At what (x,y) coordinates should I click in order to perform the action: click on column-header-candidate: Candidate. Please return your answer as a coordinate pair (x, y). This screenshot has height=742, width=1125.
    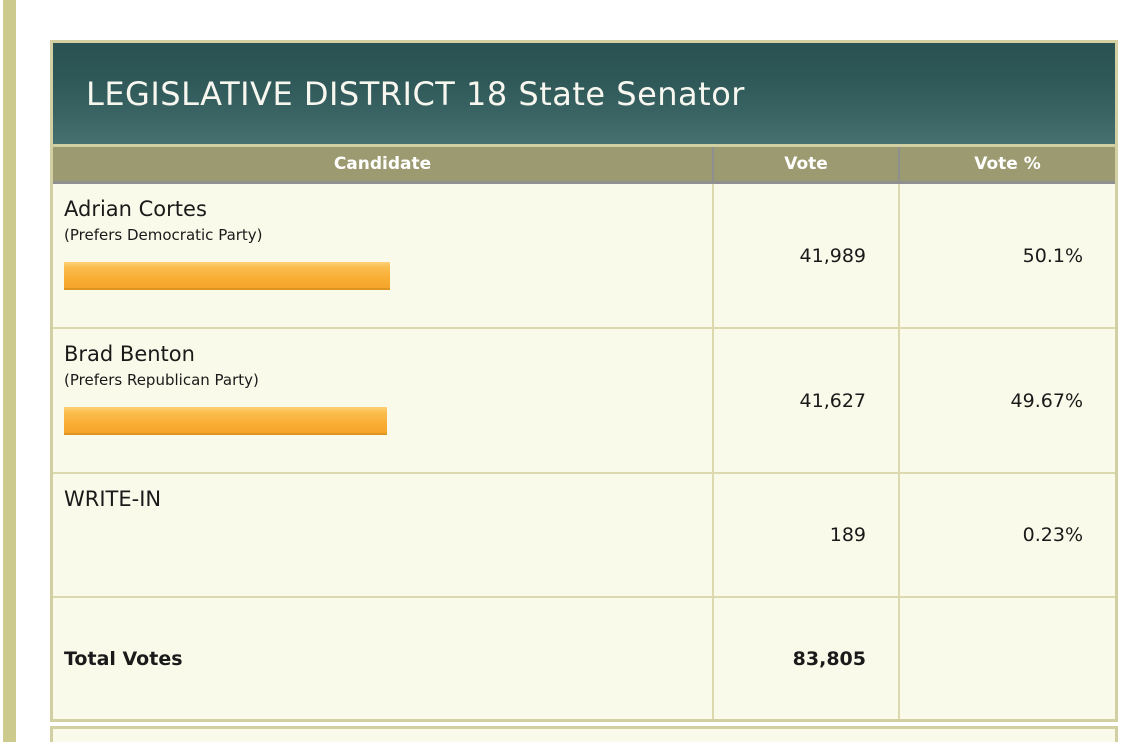
    Looking at the image, I should click on (383, 164).